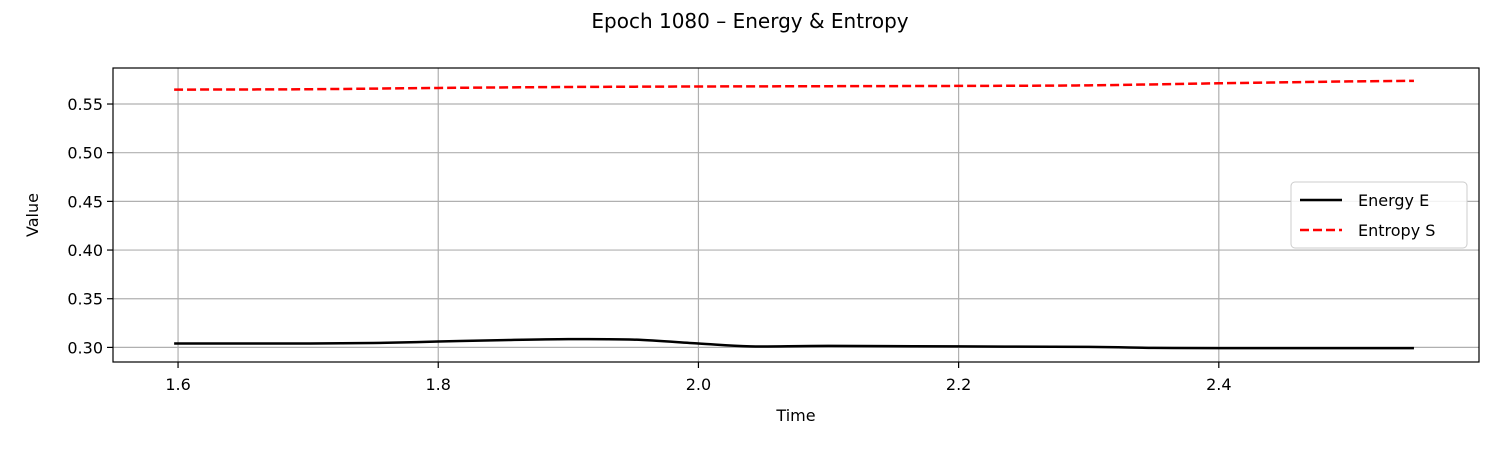  I want to click on y-tick-label: 0.45, so click(85, 201).